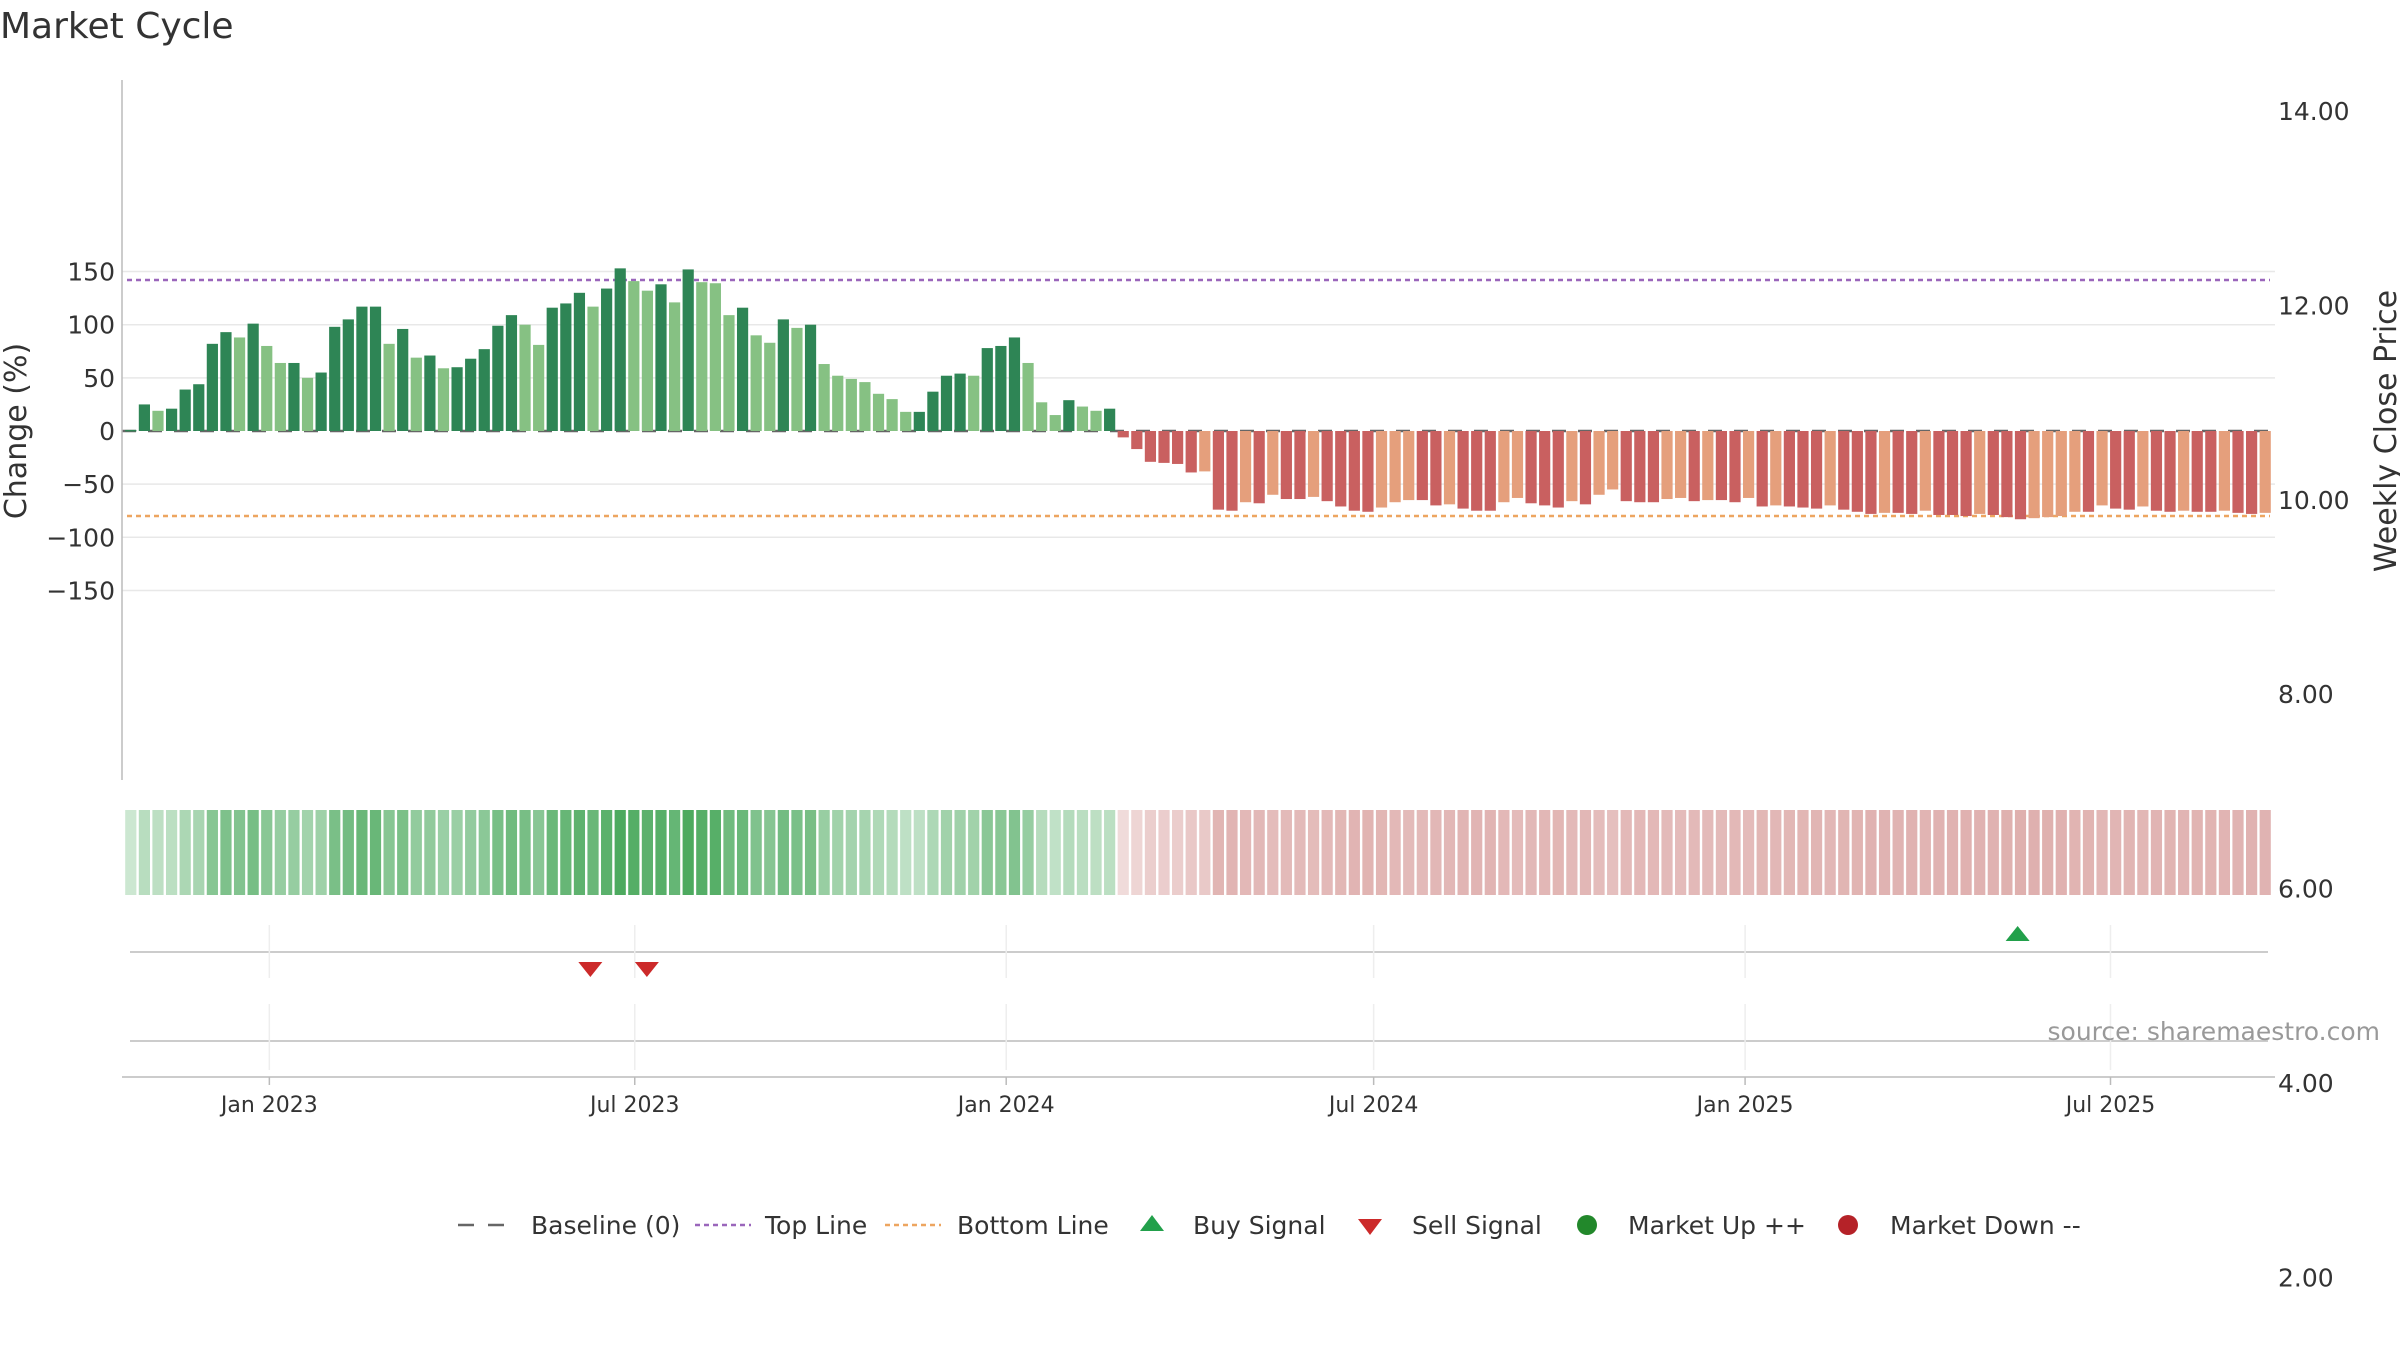  Describe the element at coordinates (1985, 1225) in the screenshot. I see `legend-label: Market Down --` at that location.